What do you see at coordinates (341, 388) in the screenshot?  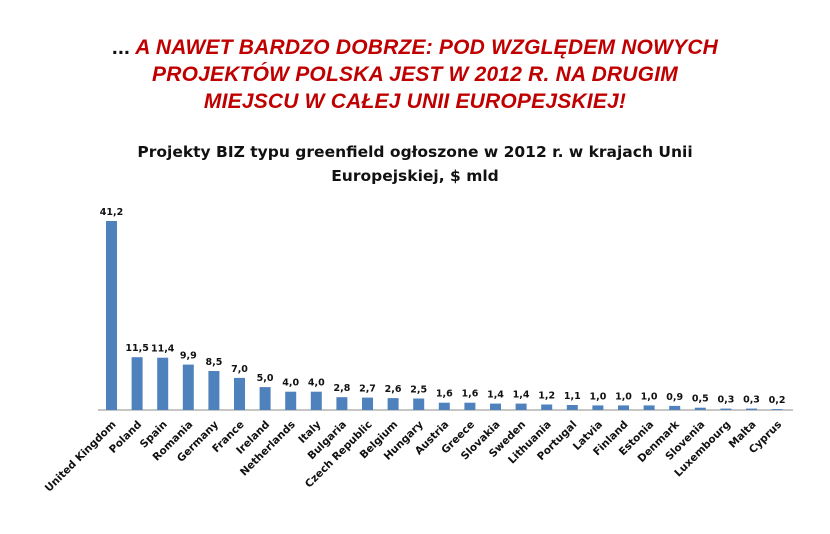 I see `bar-value-label: 2,8` at bounding box center [341, 388].